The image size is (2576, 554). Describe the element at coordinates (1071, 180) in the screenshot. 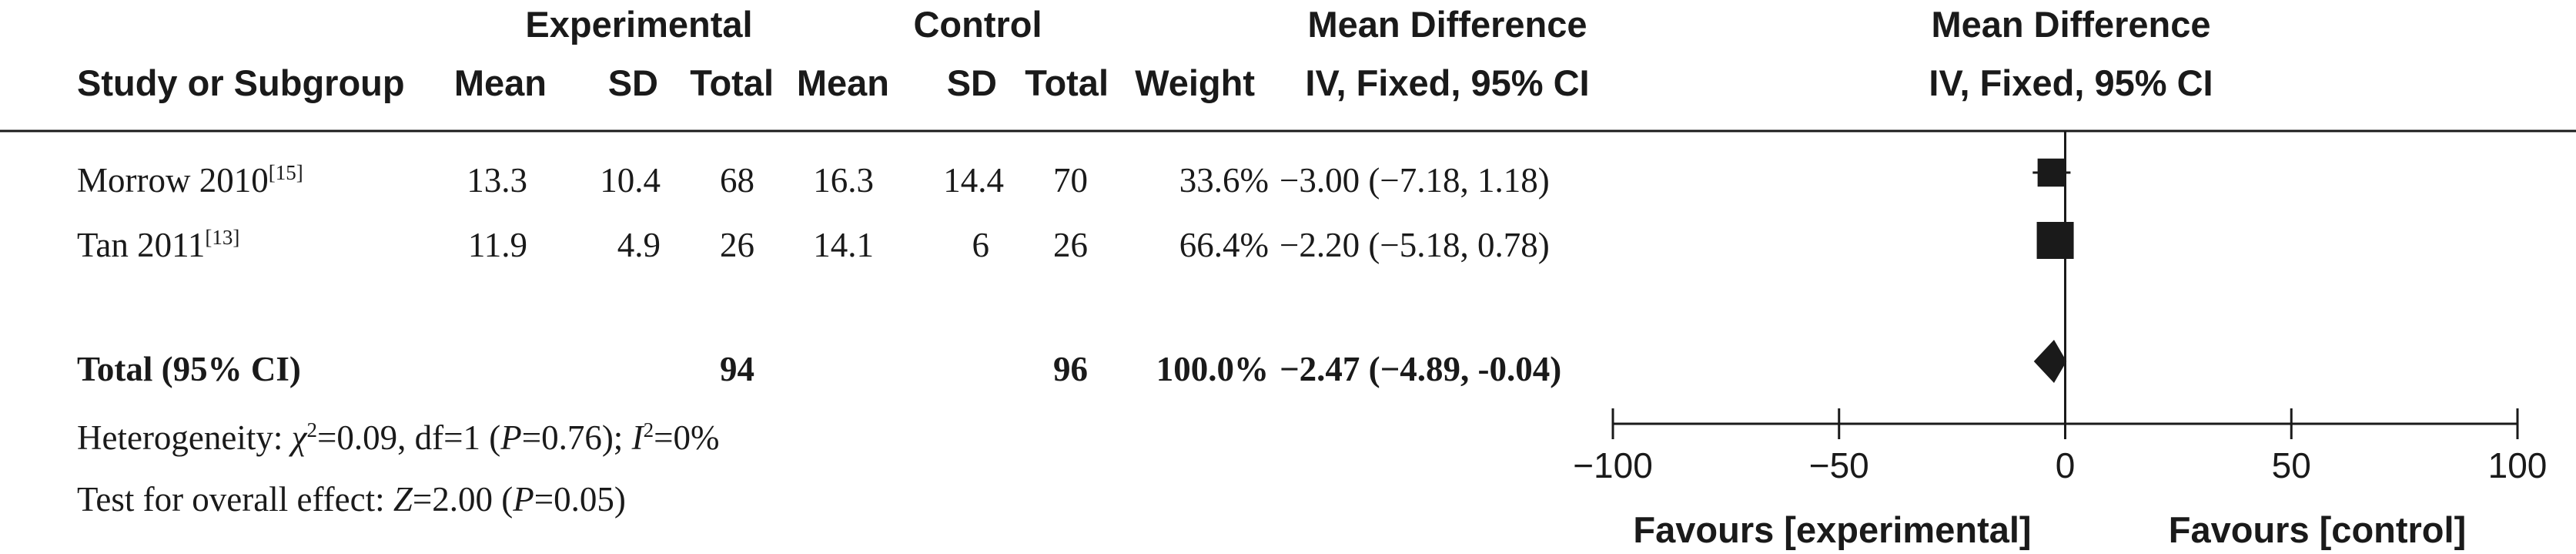

I see `study-row-1-total-c: 70` at that location.